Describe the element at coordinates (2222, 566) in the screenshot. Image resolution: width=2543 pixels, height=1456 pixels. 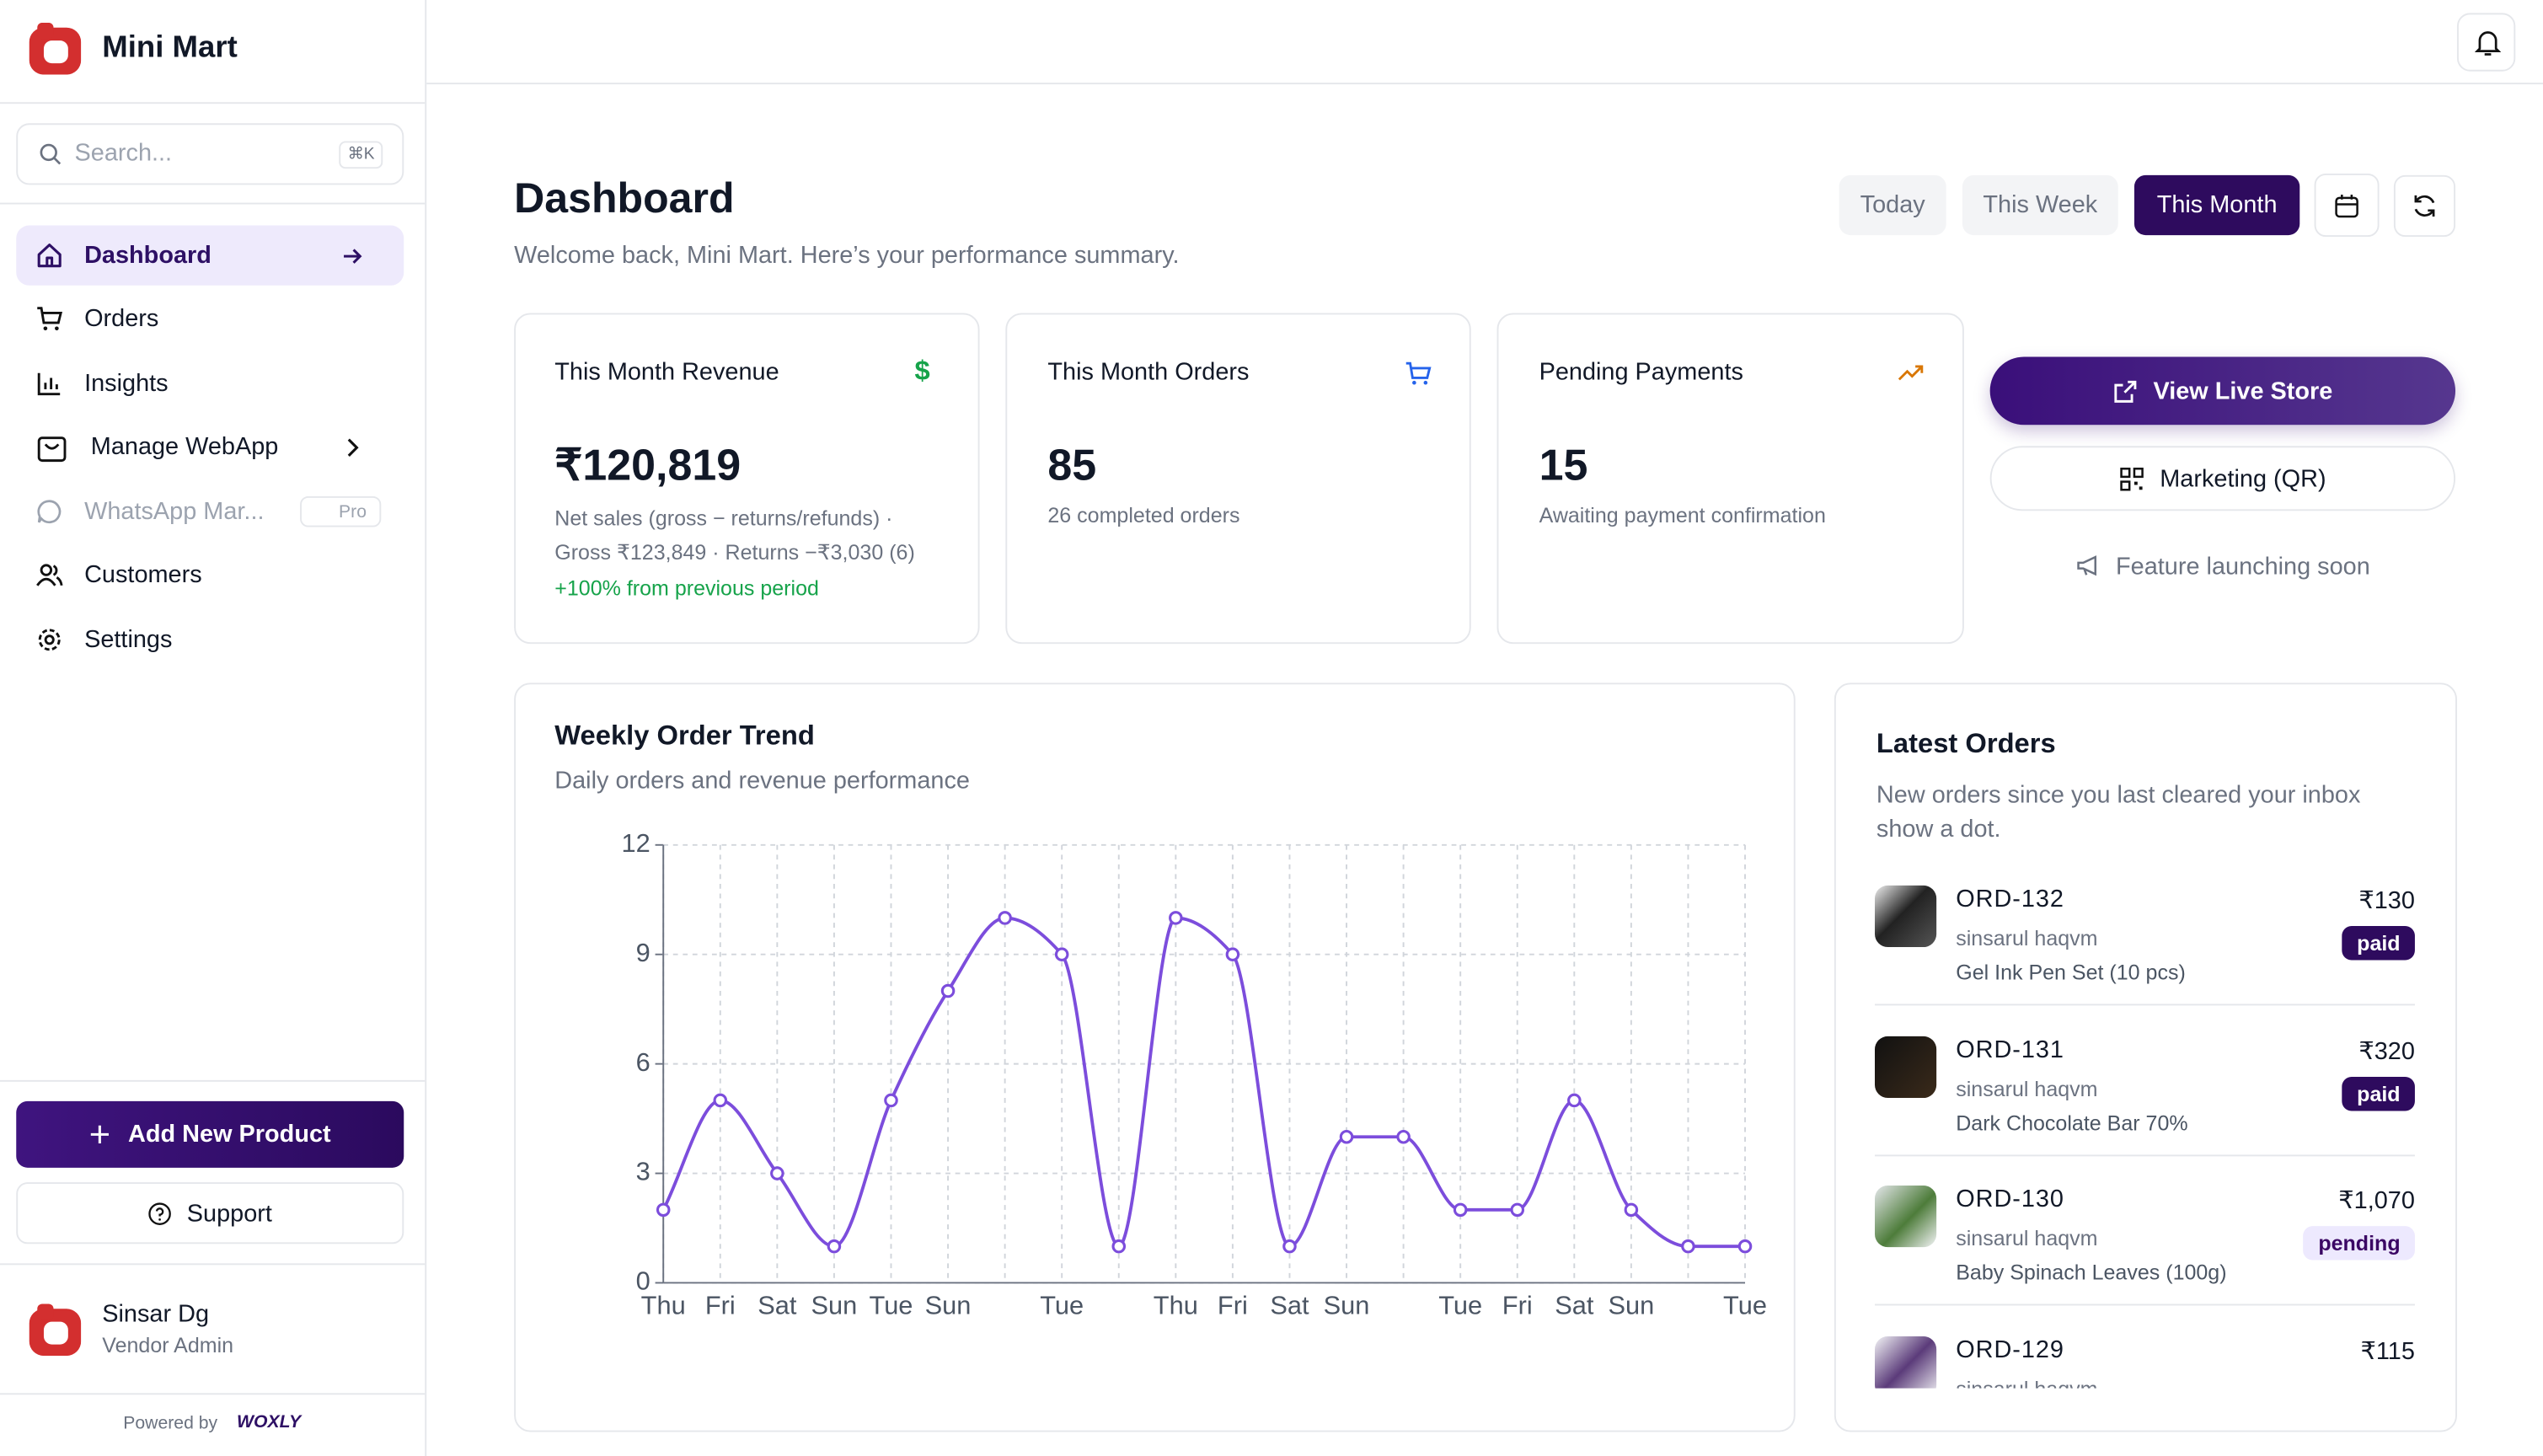
I see `soon-note: Feature launching soon` at that location.